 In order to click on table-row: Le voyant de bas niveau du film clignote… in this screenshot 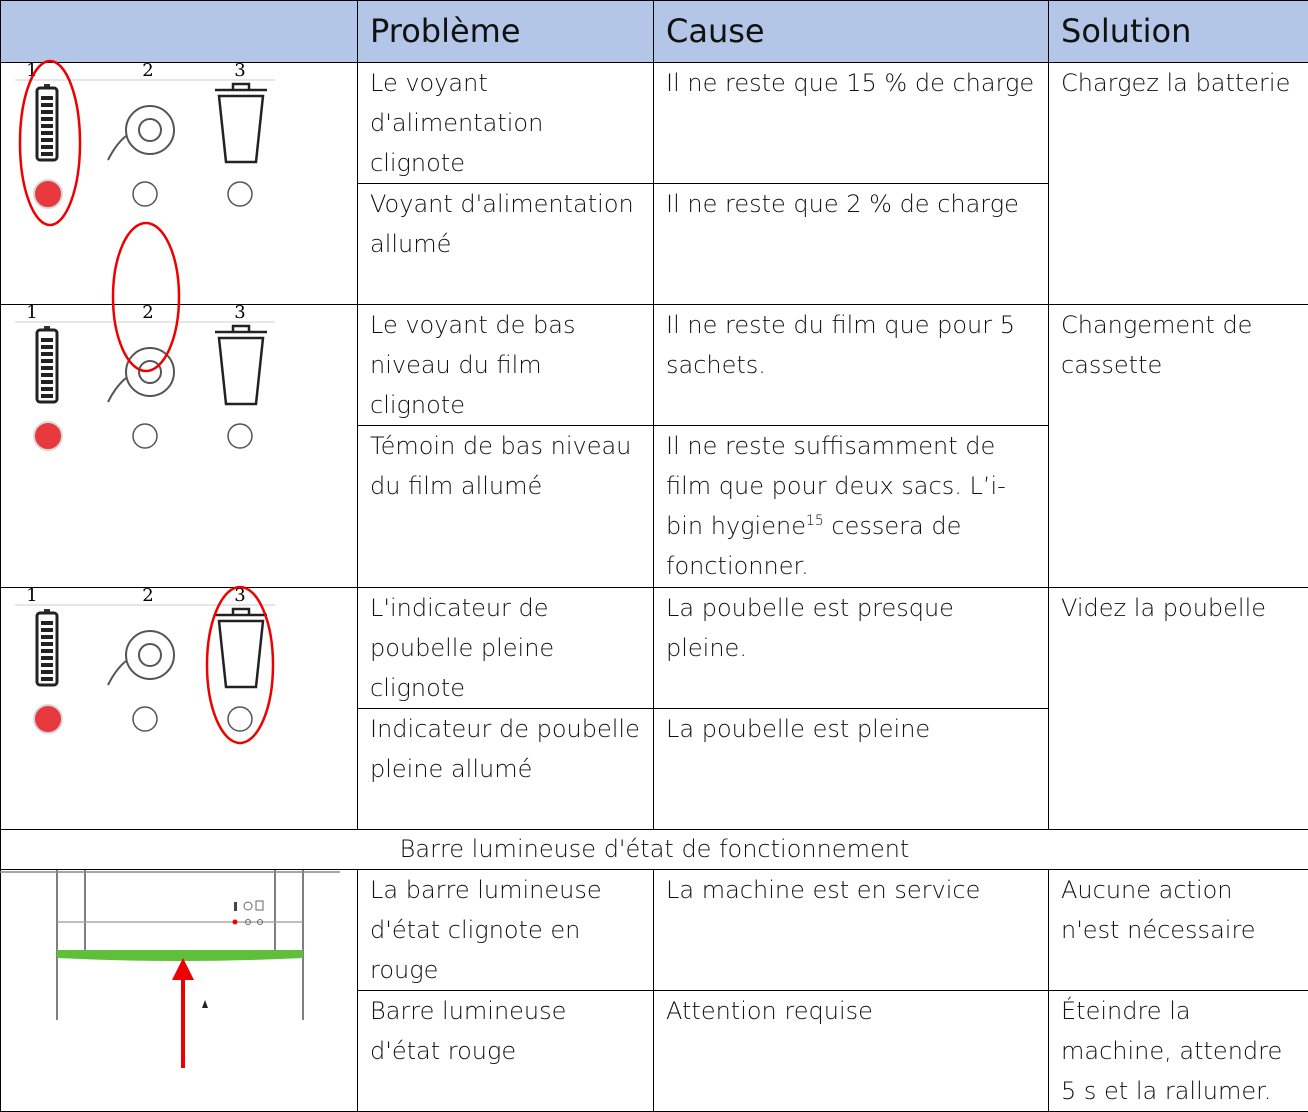, I will do `click(654, 365)`.